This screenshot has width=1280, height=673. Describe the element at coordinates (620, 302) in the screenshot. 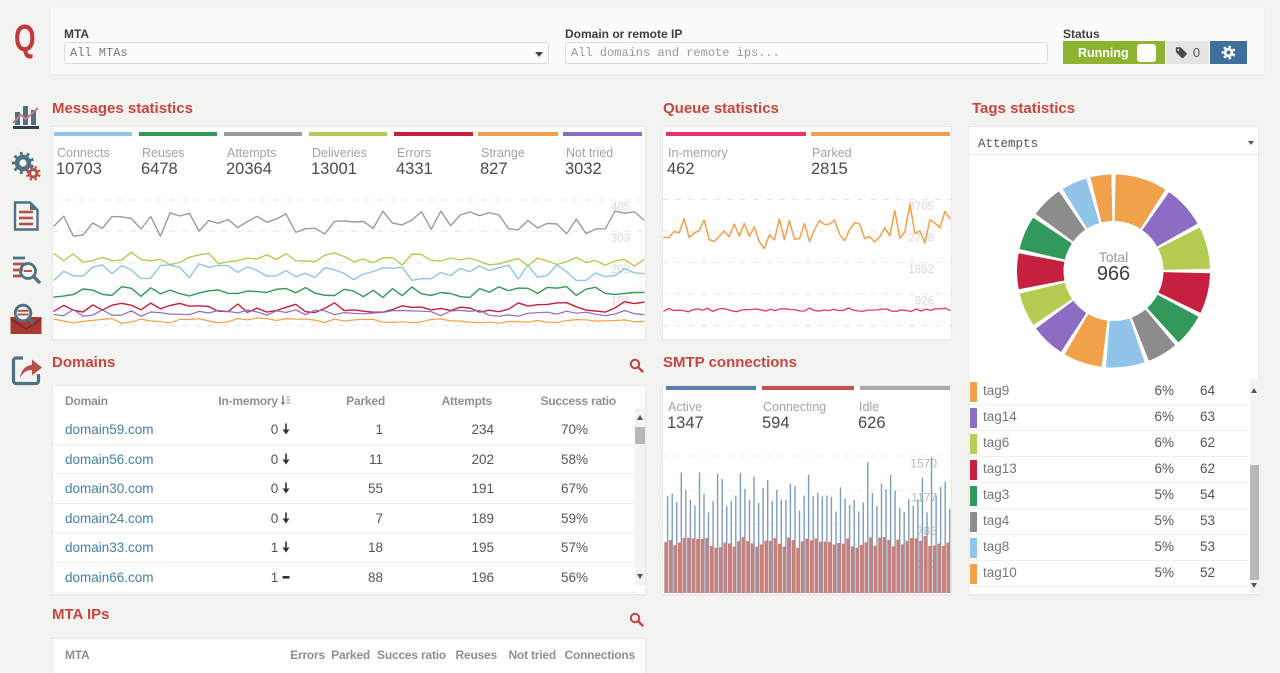

I see `svg-text: 101` at that location.